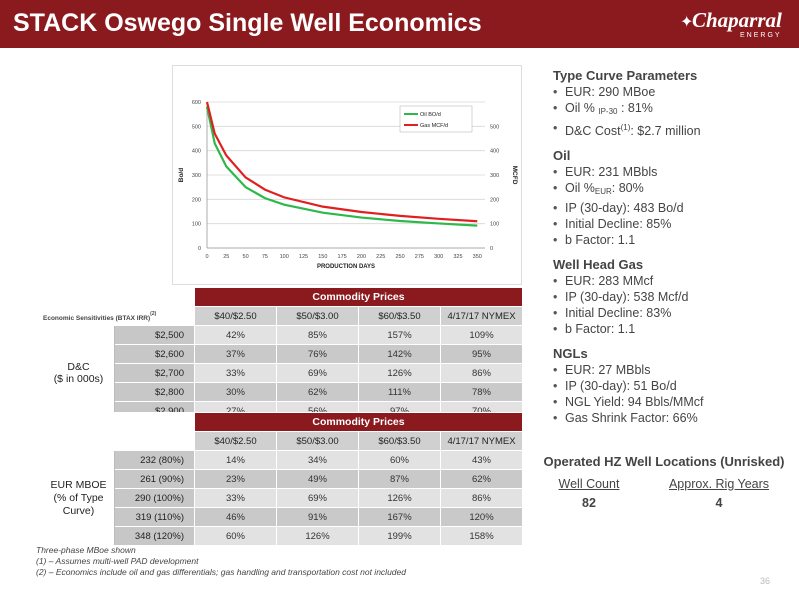 Image resolution: width=799 pixels, height=600 pixels. I want to click on logo-name: Chaparral, so click(737, 20).